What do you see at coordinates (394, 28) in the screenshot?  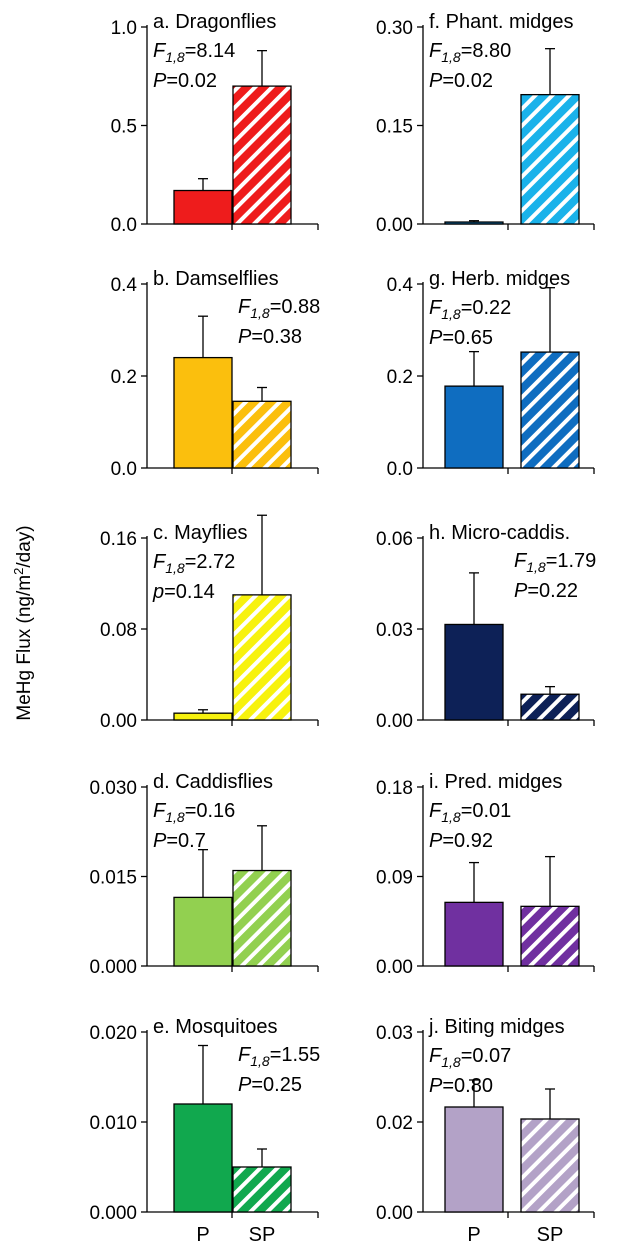 I see `y-tick-label: 0.30` at bounding box center [394, 28].